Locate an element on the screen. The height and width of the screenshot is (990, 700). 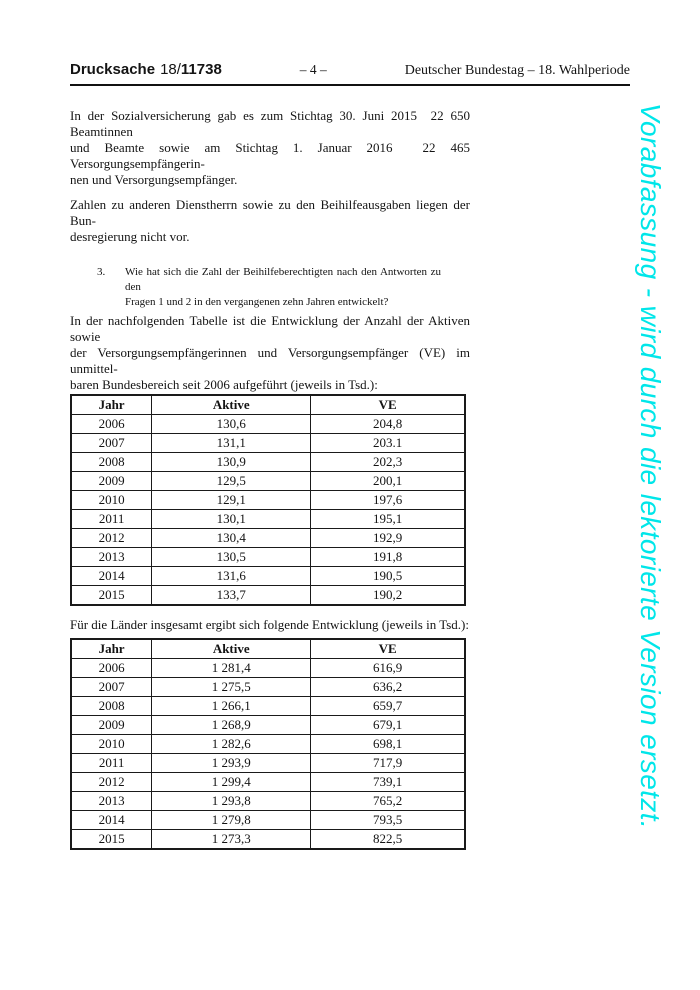
table-row: 2006 1 281,4 616,9 is located at coordinates (268, 668).